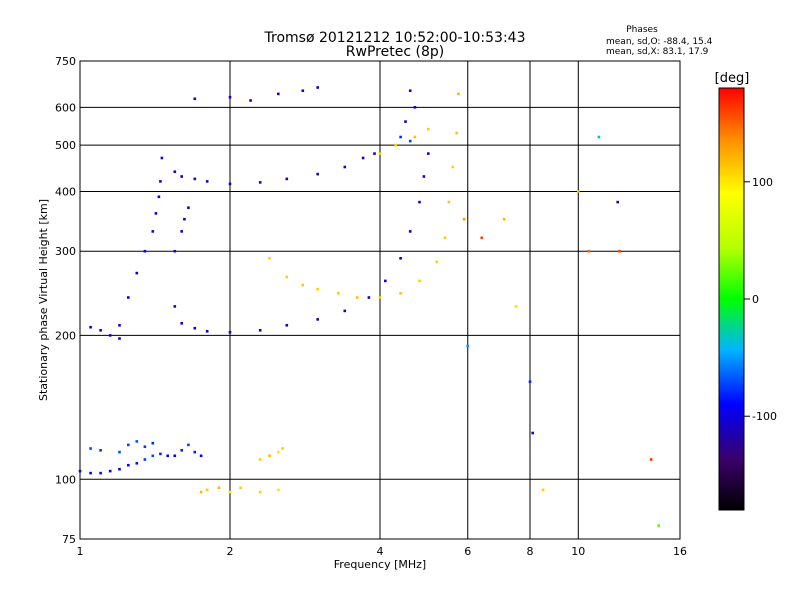 Image resolution: width=800 pixels, height=600 pixels. I want to click on x-tick-label: 1, so click(80, 551).